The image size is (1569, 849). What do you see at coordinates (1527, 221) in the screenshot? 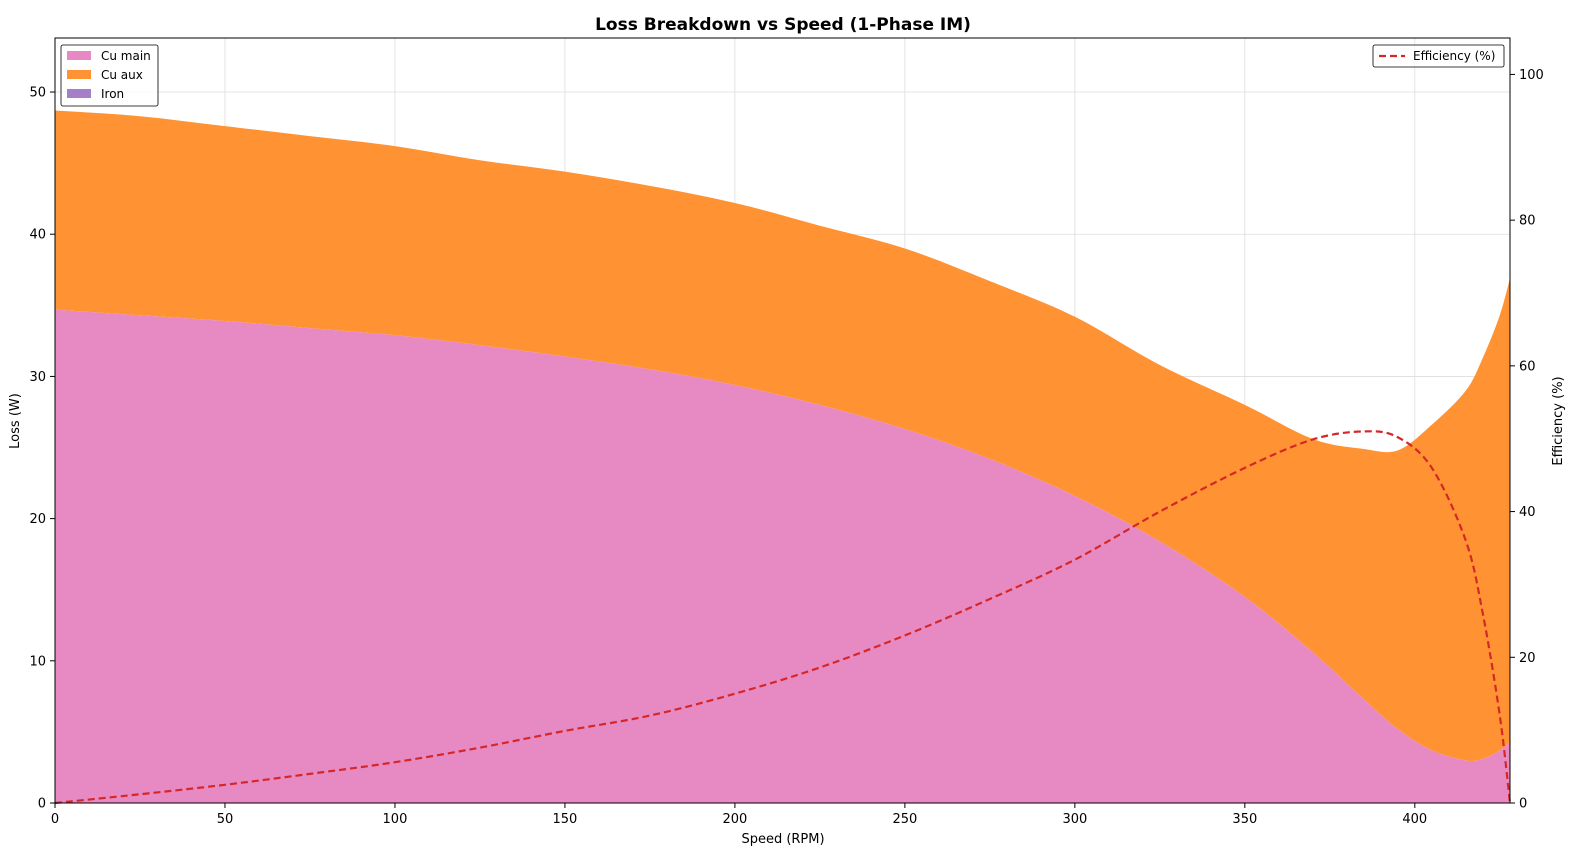
I see `y2-tick-label: 80` at bounding box center [1527, 221].